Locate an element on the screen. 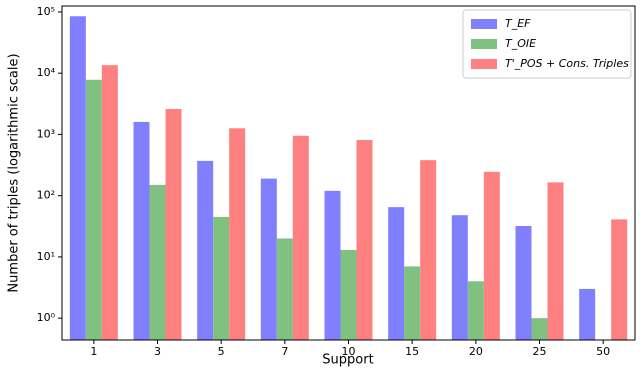 Image resolution: width=640 pixels, height=374 pixels. x-tick-label: 25 is located at coordinates (540, 351).